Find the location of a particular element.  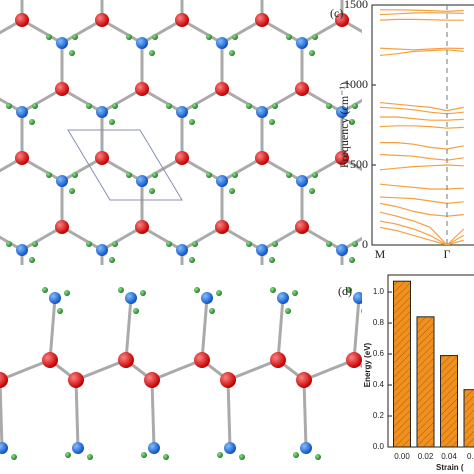

x-axis-label: Strain ( is located at coordinates (450, 467).